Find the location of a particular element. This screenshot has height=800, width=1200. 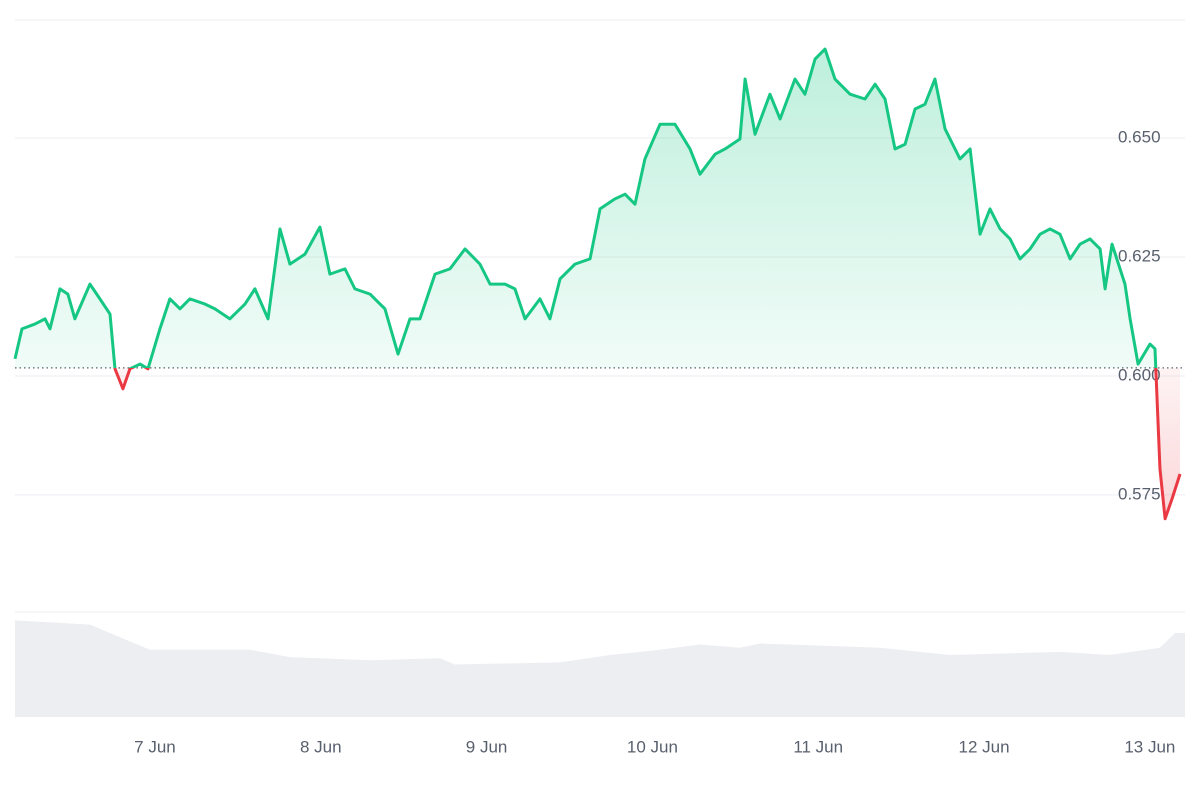

x-tick-label: 8 Jun is located at coordinates (321, 746).